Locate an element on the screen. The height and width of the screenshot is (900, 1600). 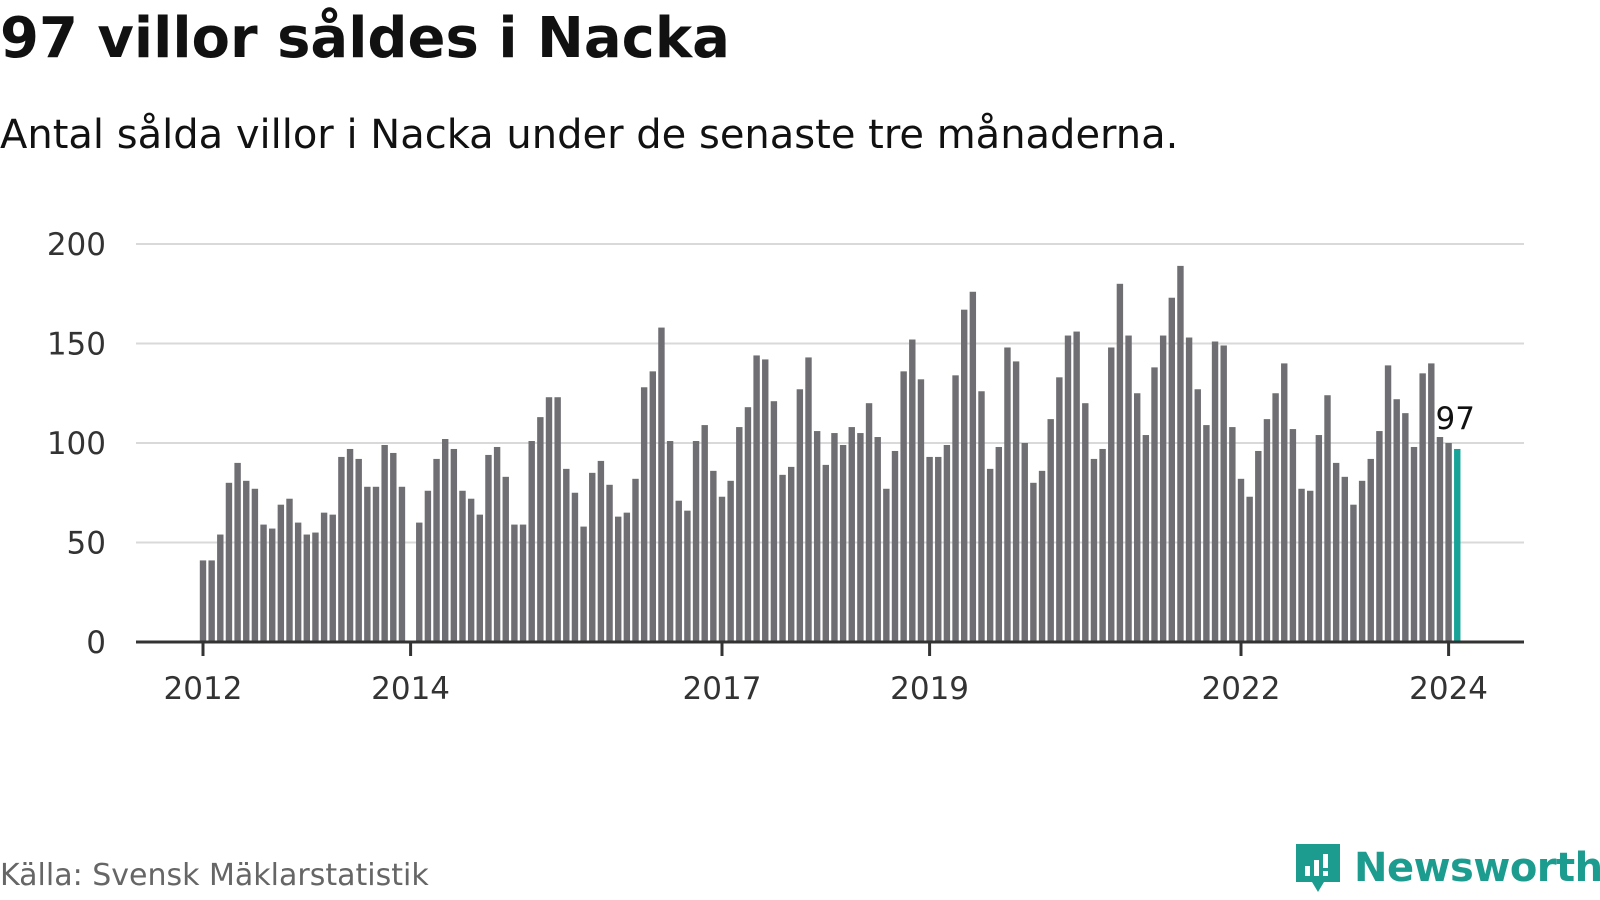
x-tick-label-2024: 2024 is located at coordinates (1448, 689).